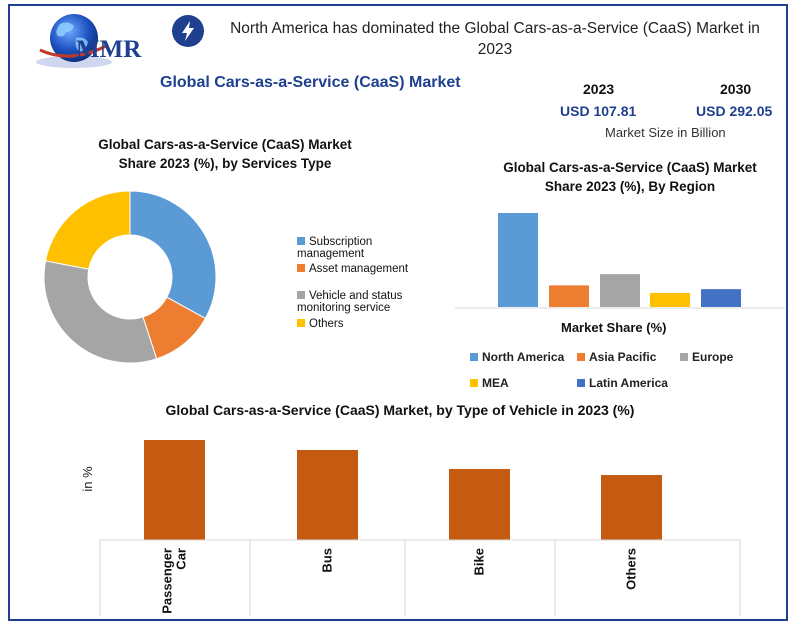 The height and width of the screenshot is (629, 800). What do you see at coordinates (362, 324) in the screenshot?
I see `legend-item-others: Others` at bounding box center [362, 324].